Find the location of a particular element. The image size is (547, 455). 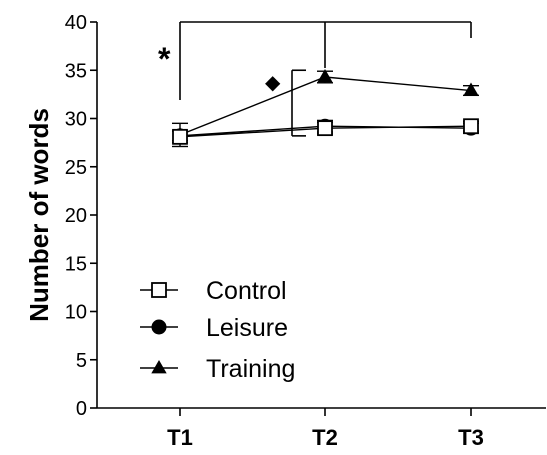

y-tick-label: 40 is located at coordinates (76, 23).